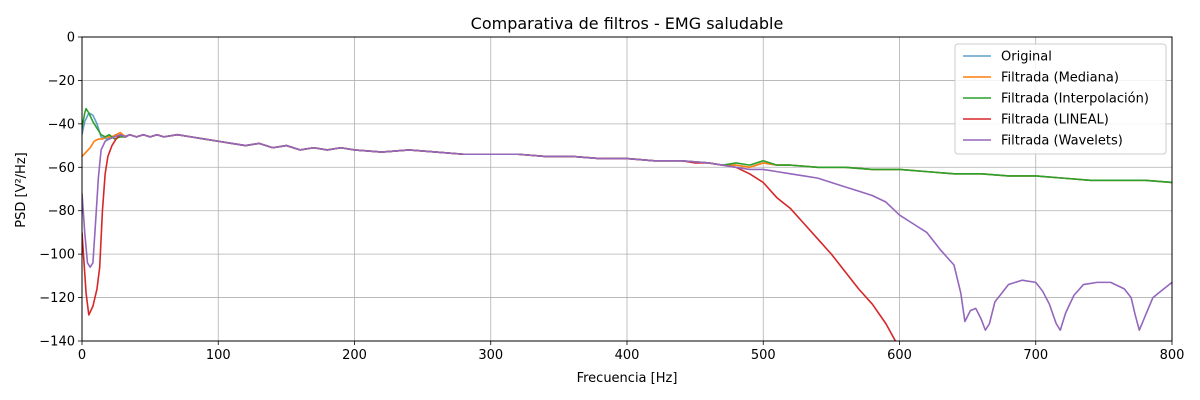  What do you see at coordinates (218, 355) in the screenshot?
I see `x-tick-label: 100` at bounding box center [218, 355].